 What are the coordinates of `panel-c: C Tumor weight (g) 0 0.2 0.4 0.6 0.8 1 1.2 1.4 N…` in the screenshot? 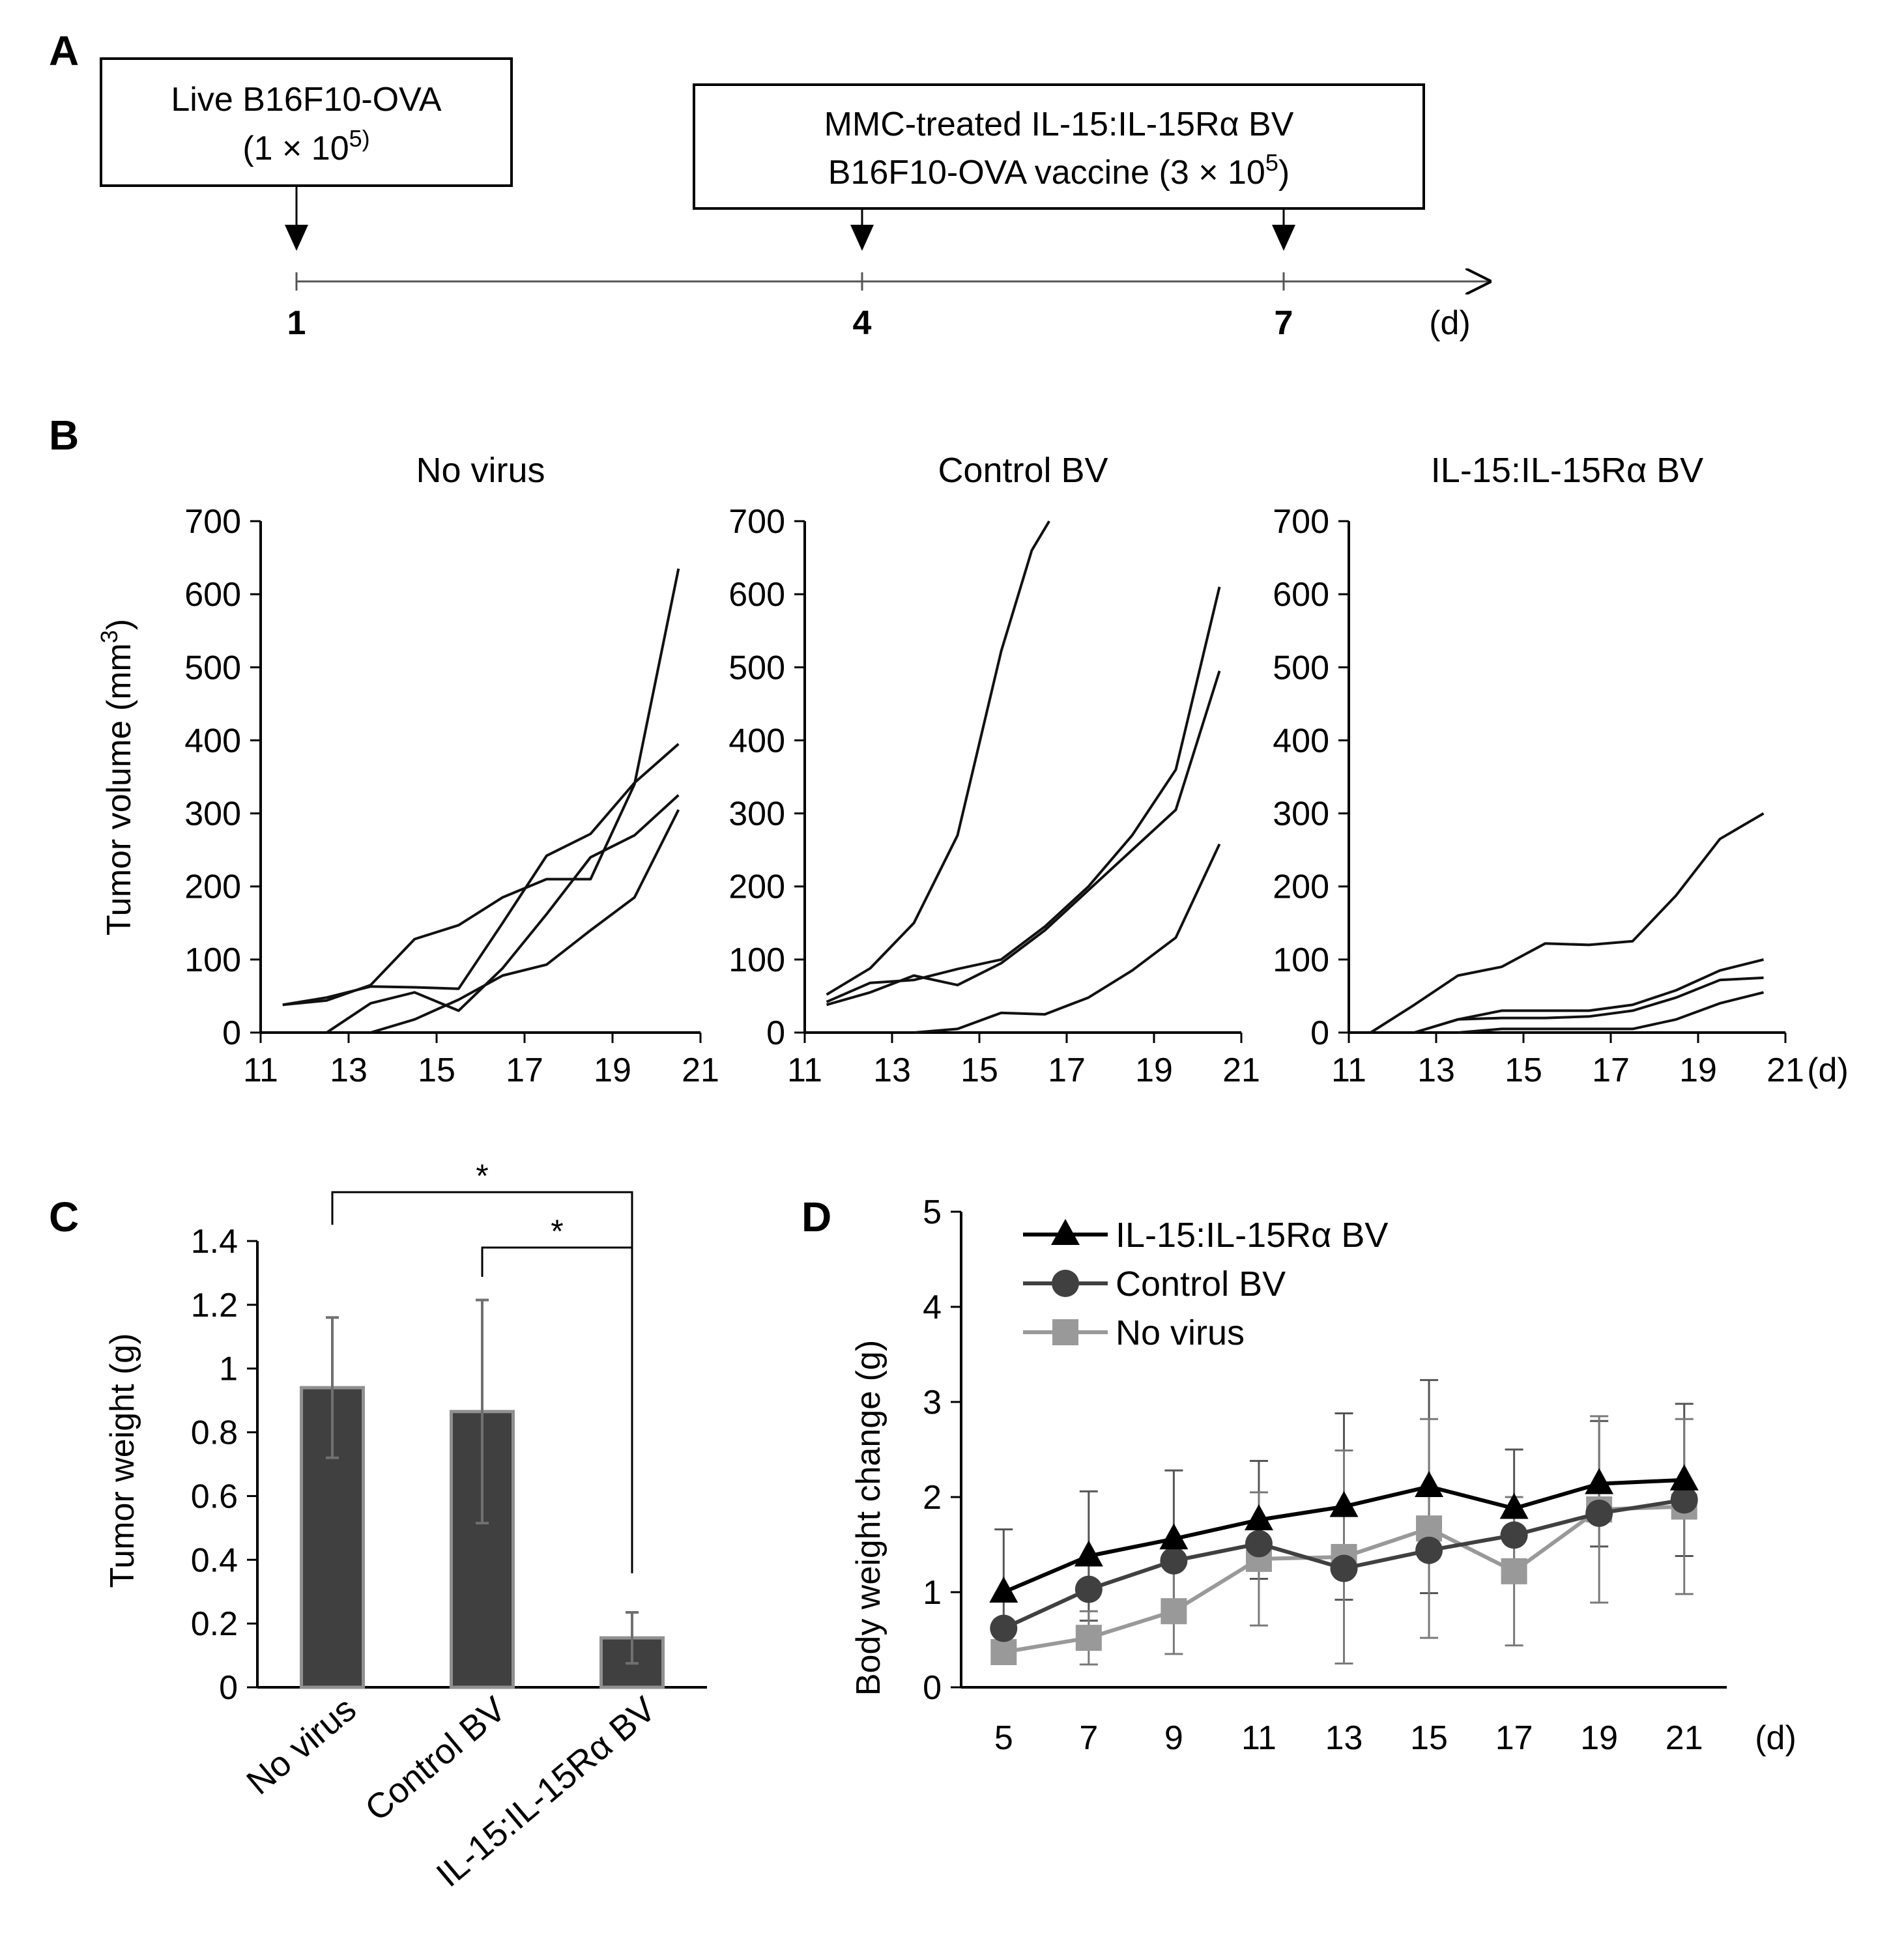 It's located at (378, 1526).